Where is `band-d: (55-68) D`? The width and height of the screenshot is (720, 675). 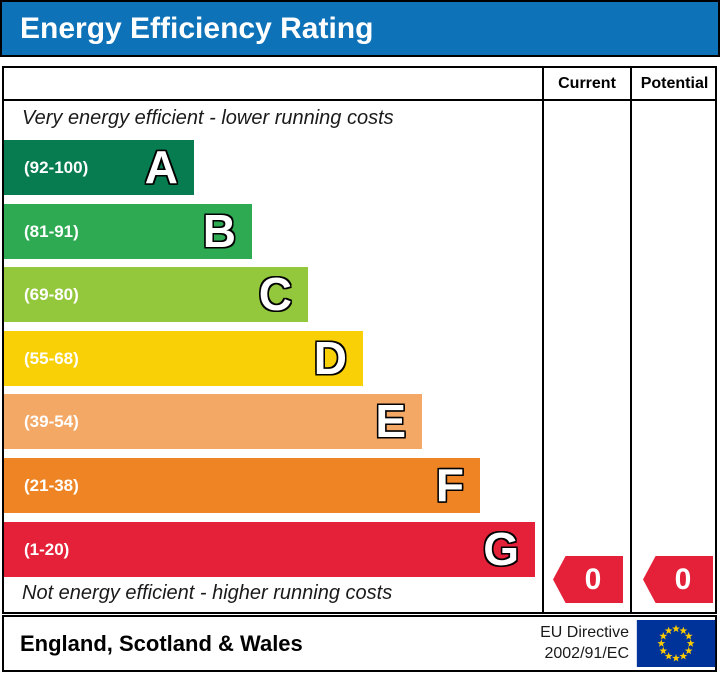
band-d: (55-68) D is located at coordinates (183, 358).